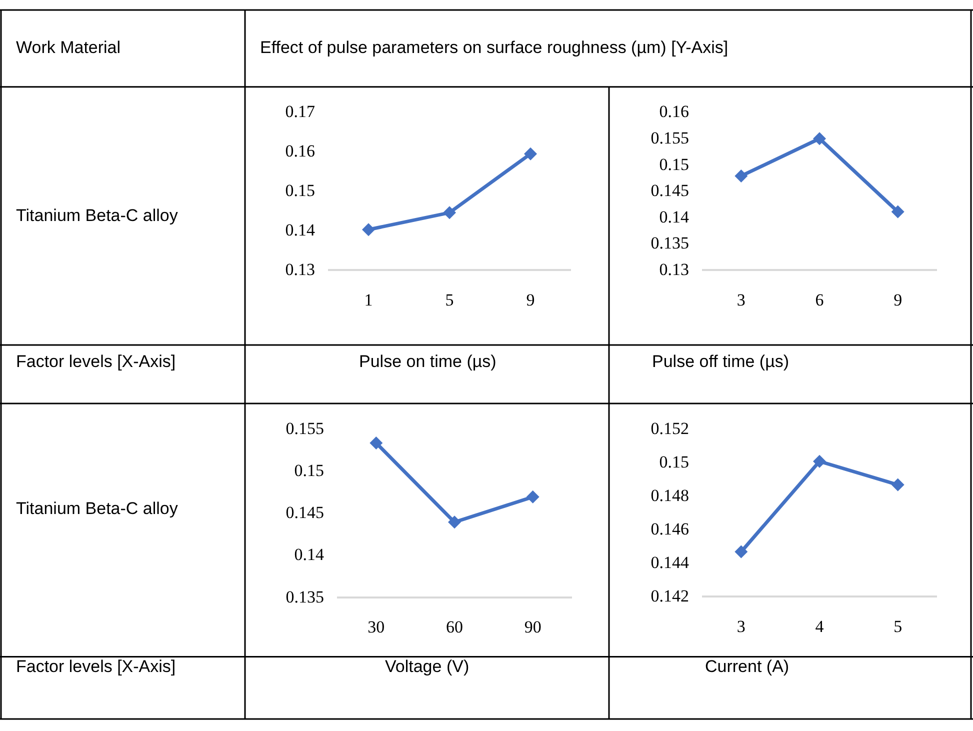 The image size is (973, 731). What do you see at coordinates (368, 300) in the screenshot?
I see `x-tick-label: 1` at bounding box center [368, 300].